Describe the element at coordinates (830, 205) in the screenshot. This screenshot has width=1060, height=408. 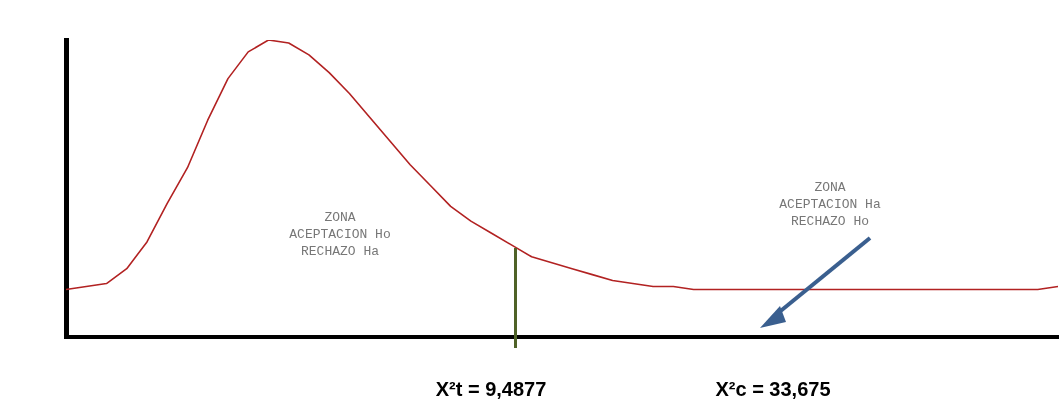
I see `annotation: ZONA ACEPTACION Ha RECHAZO Ho` at that location.